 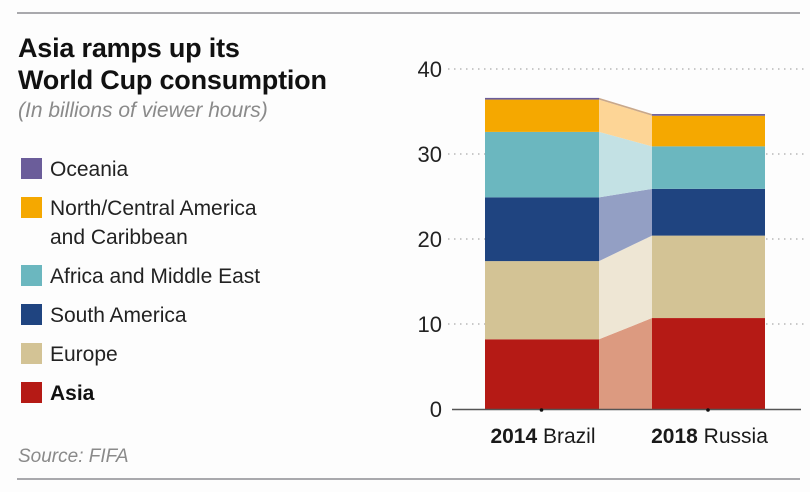 What do you see at coordinates (625, 164) in the screenshot?
I see `connector-africa-and-middle-east` at bounding box center [625, 164].